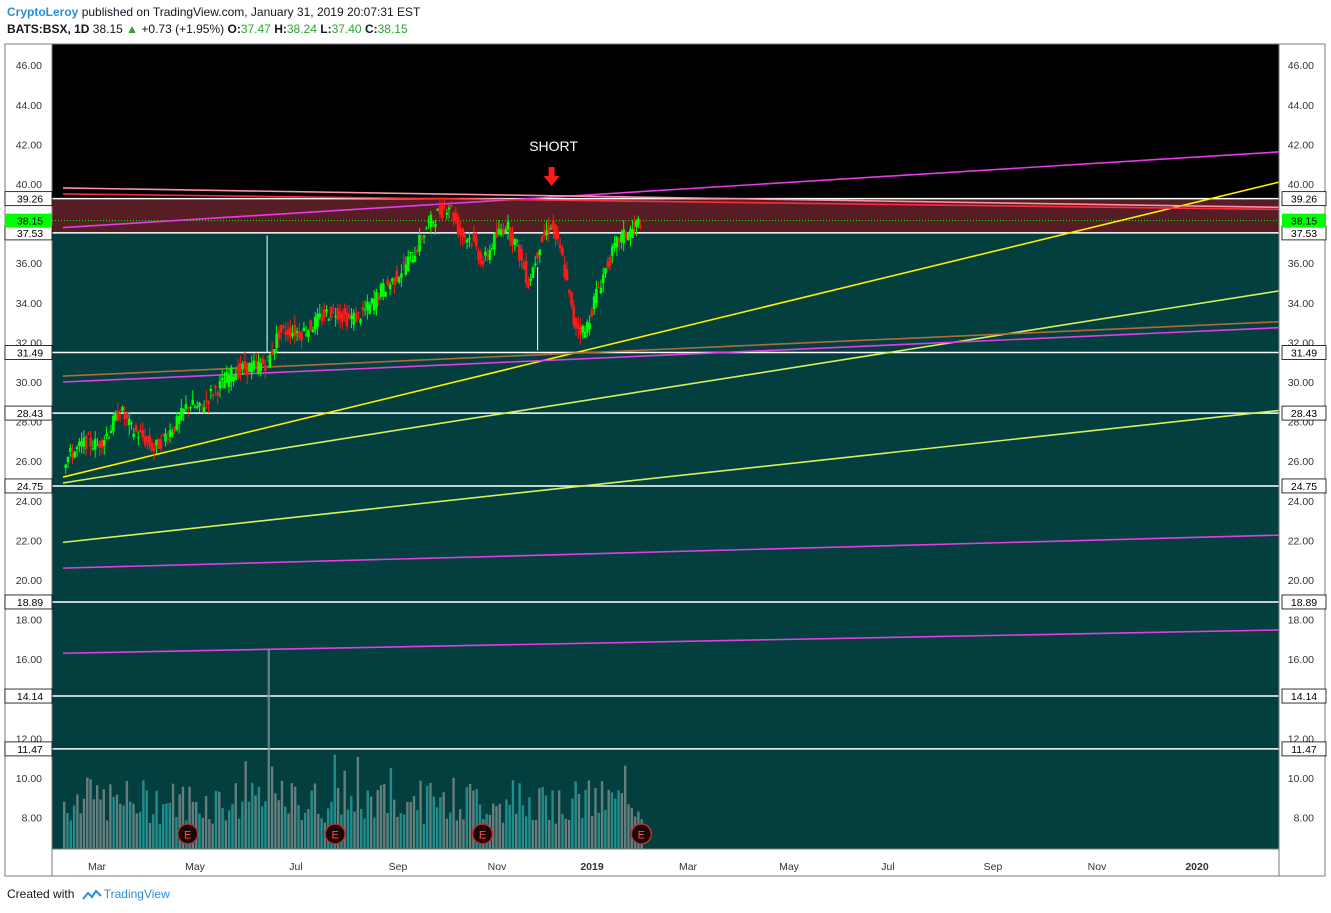 The height and width of the screenshot is (913, 1331). I want to click on left-level-badge-label: 31.49, so click(30, 353).